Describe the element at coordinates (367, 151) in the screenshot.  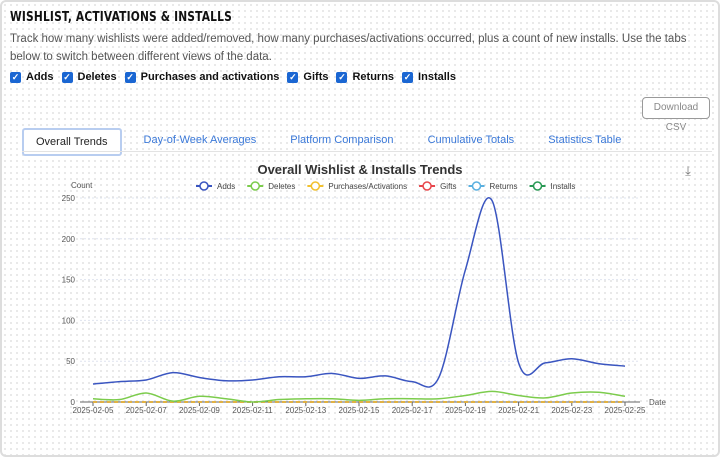
I see `divider` at that location.